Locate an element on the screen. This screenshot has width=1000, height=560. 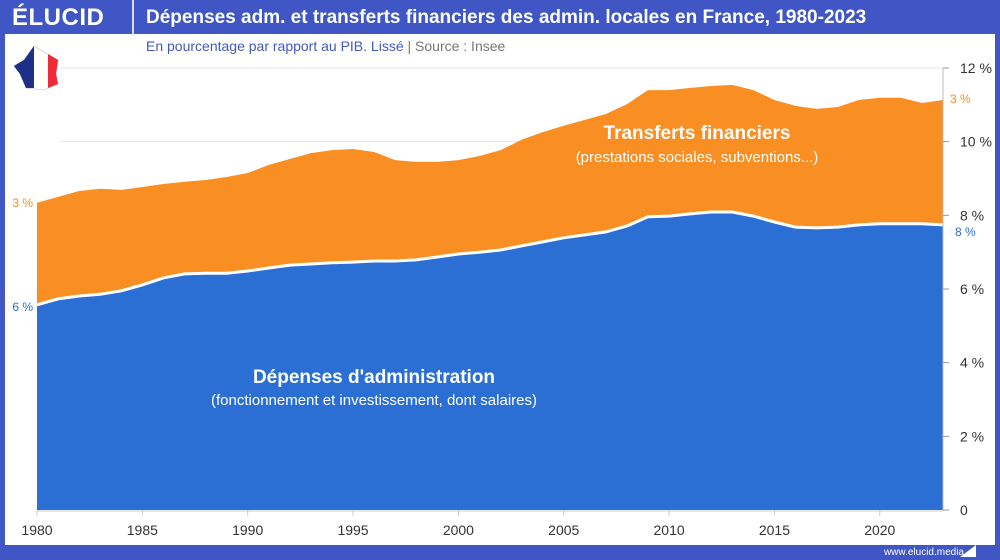
x-tick-label: 1985 is located at coordinates (142, 530).